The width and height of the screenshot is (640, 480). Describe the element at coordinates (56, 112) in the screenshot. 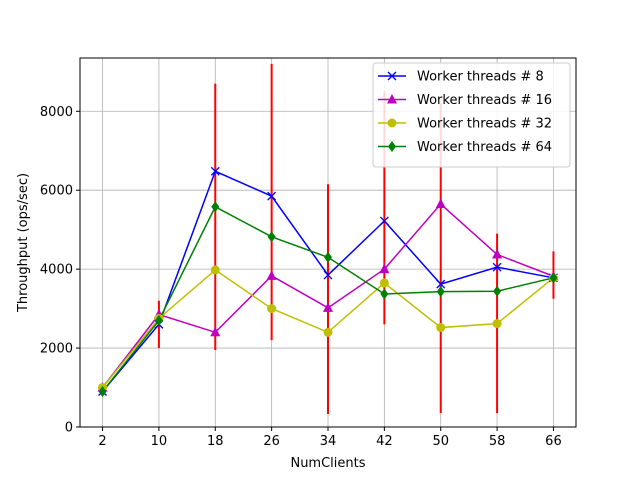

I see `y-tick-label: 8000` at that location.